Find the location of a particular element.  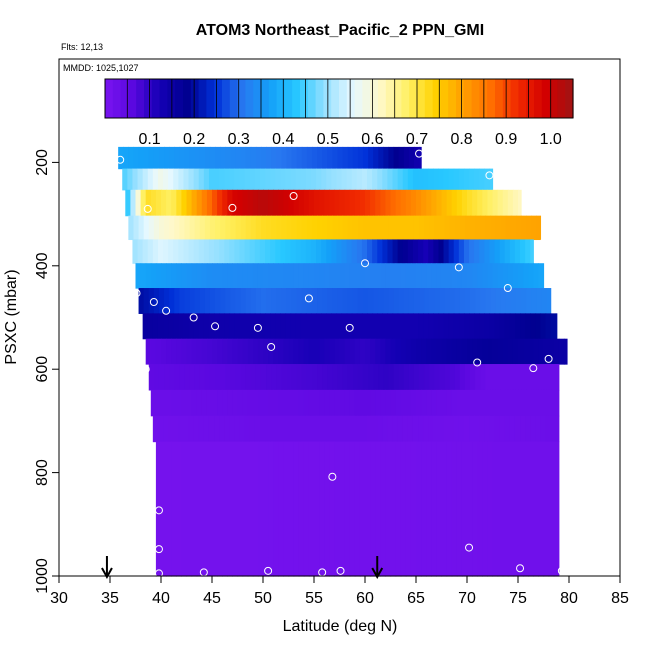

x-tick-label: 85 is located at coordinates (620, 598).